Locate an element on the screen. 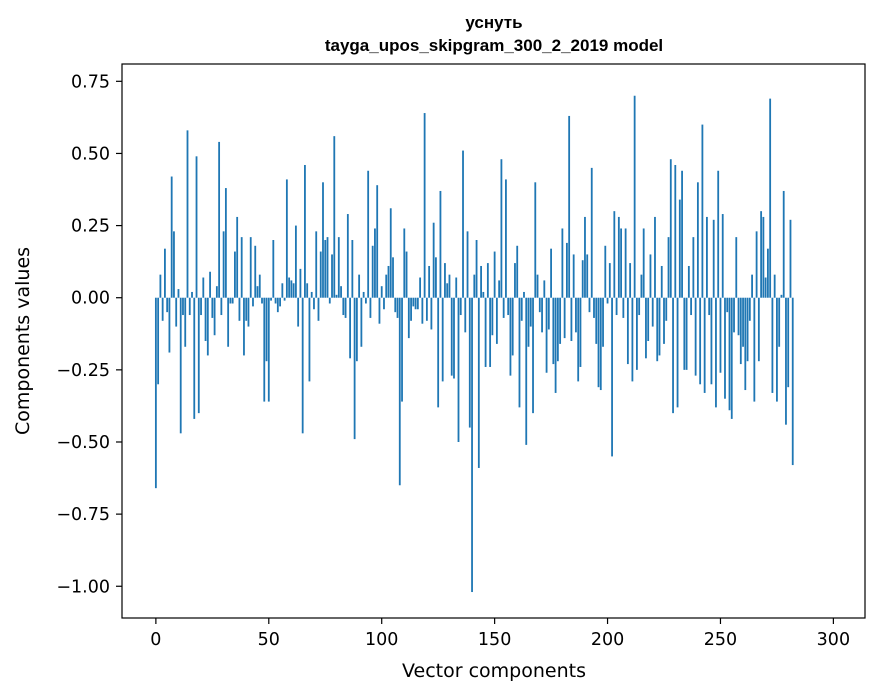 This screenshot has height=696, width=880. y-tick-label: 0.75 is located at coordinates (90, 82).